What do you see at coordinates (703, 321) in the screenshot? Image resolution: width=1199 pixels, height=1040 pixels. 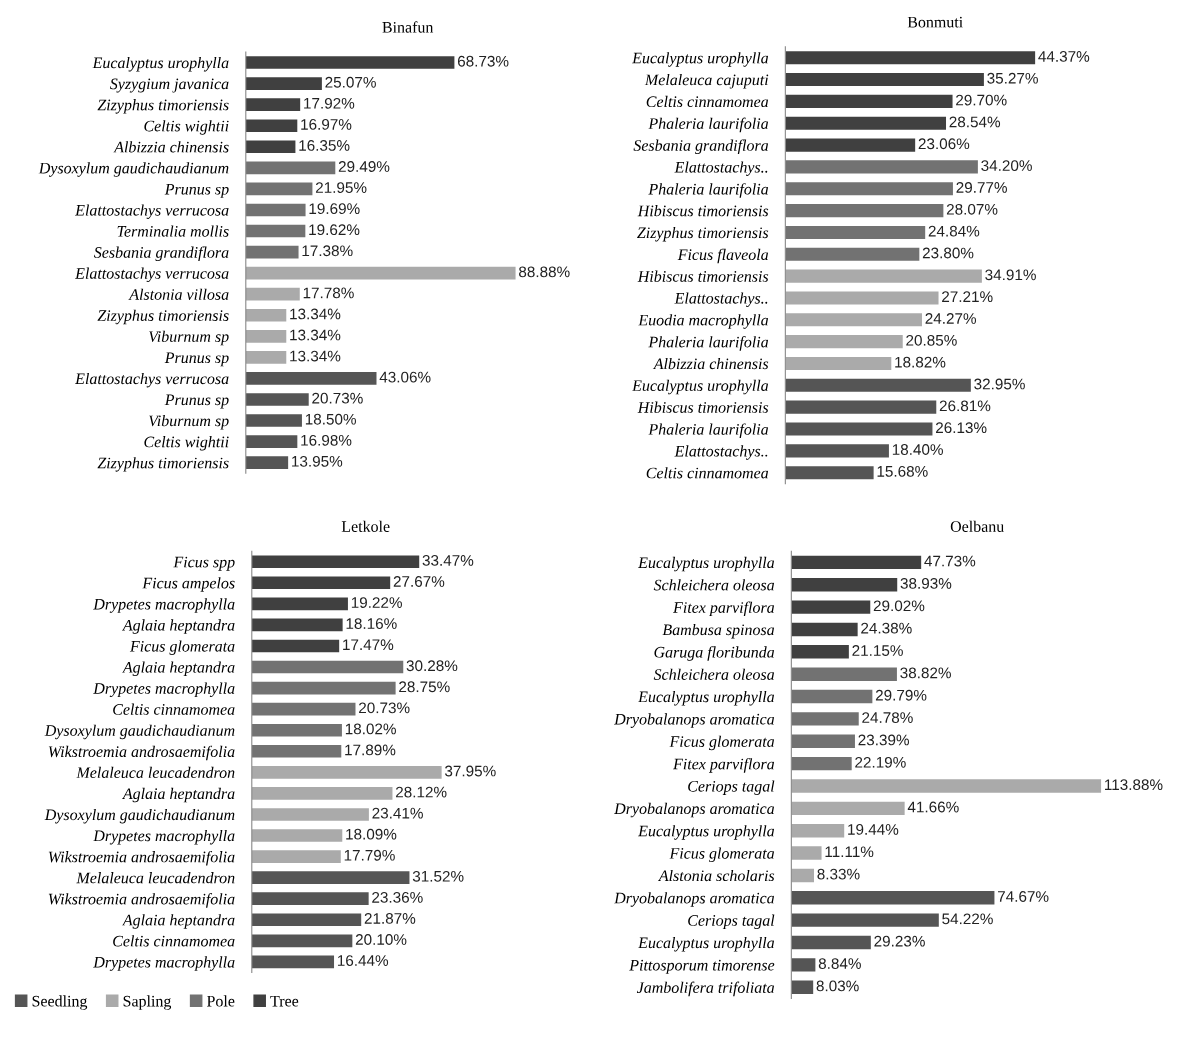 I see `y-tick-label: Euodia macrophylla` at bounding box center [703, 321].